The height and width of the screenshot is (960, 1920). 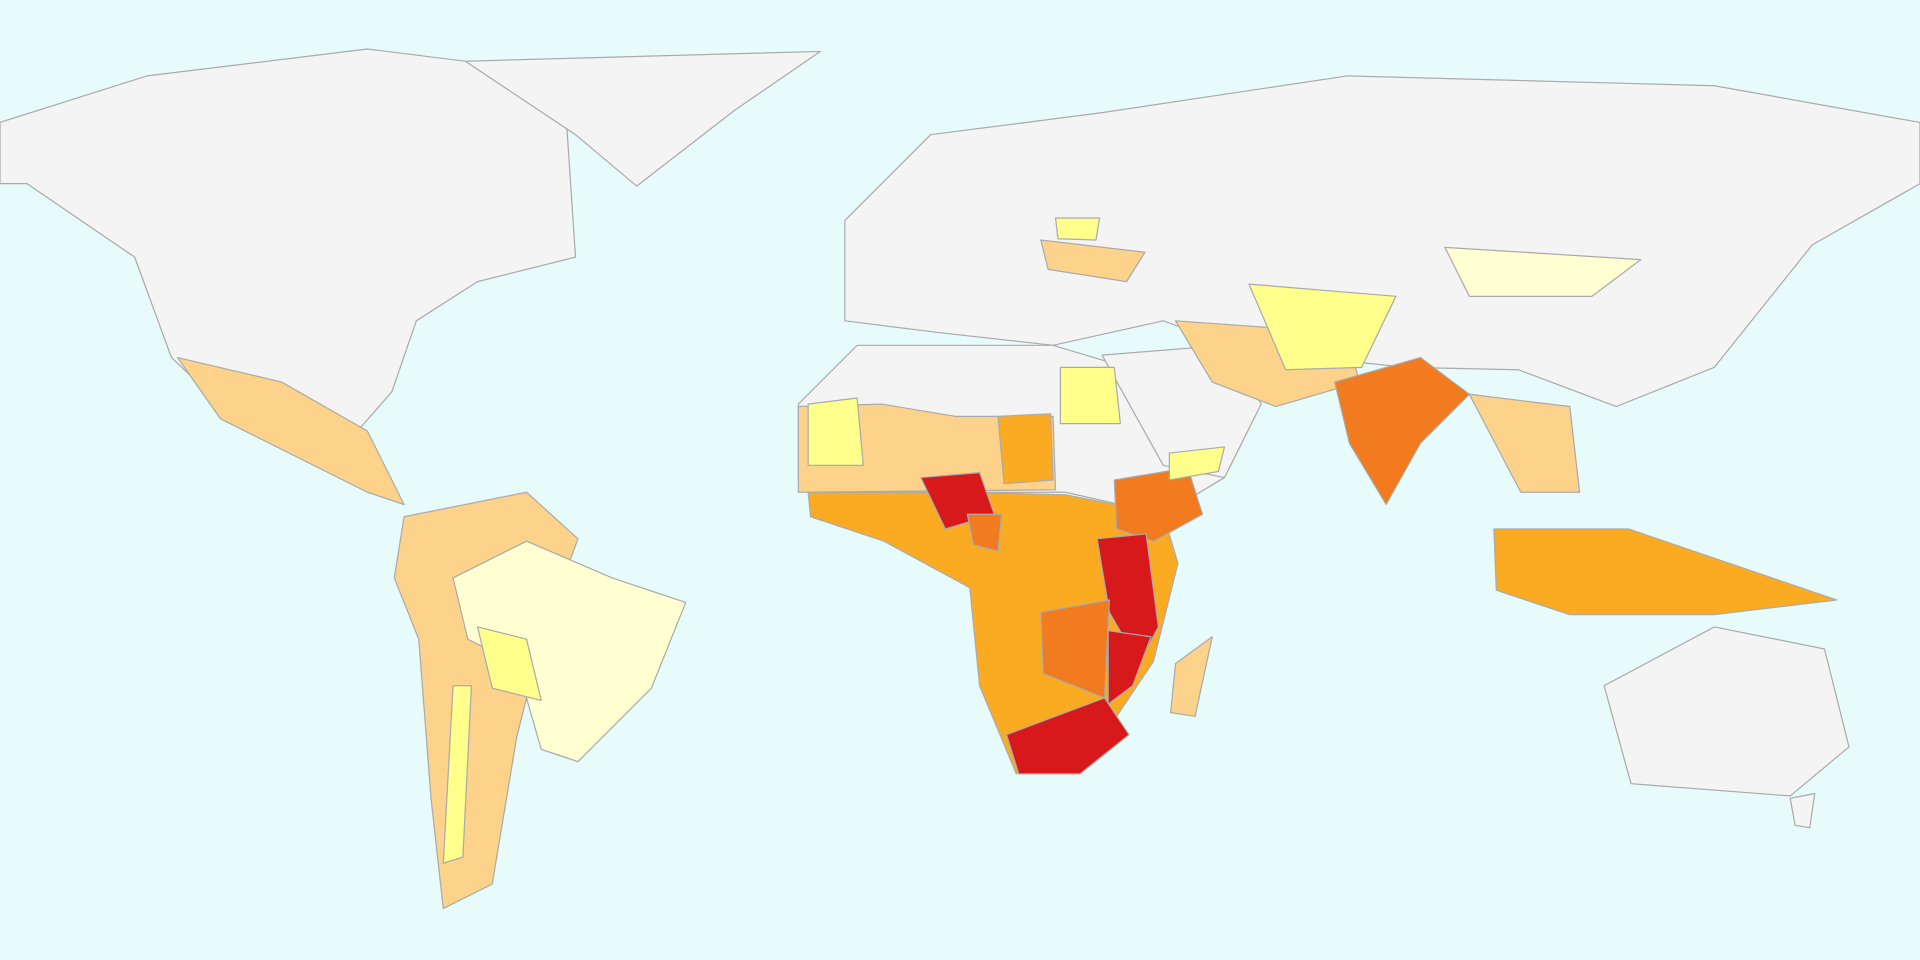 I want to click on australia, so click(x=1726, y=711).